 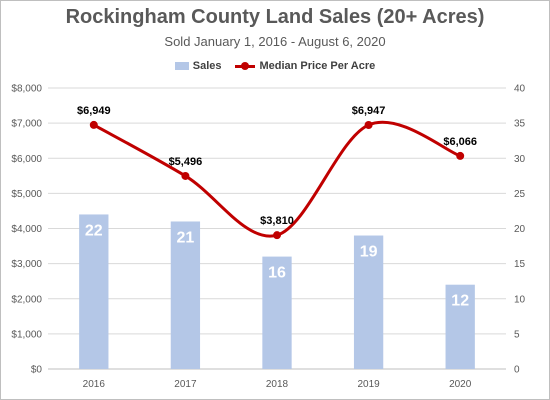 What do you see at coordinates (275, 41) in the screenshot?
I see `chart-subtitle: Sold January 1, 2016 - August 6, 2020` at bounding box center [275, 41].